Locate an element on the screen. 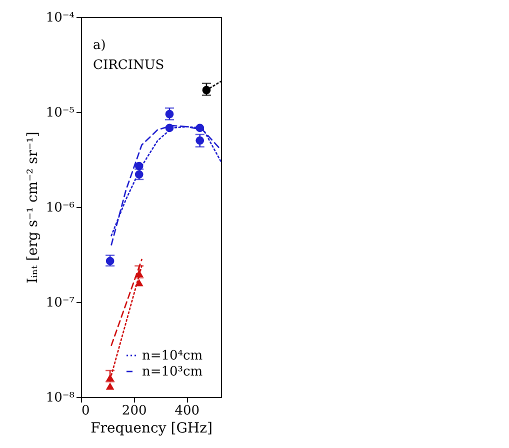 The height and width of the screenshot is (448, 509). annotation: a) is located at coordinates (99, 45).